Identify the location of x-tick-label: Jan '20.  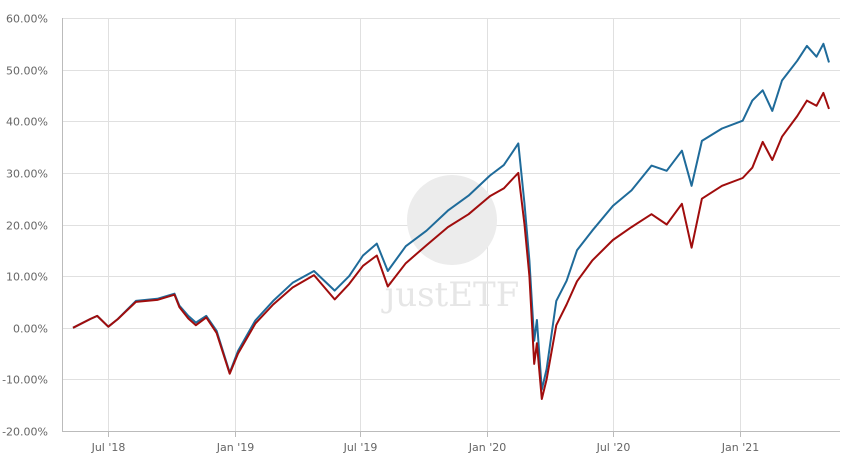
(487, 447).